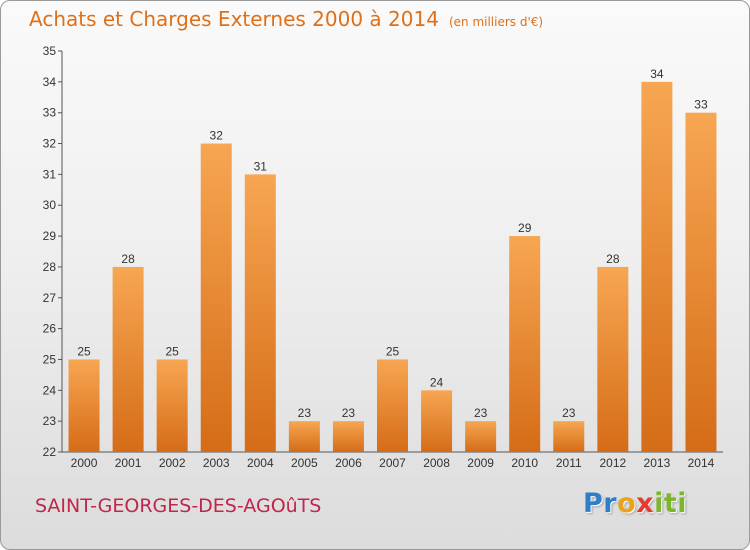  I want to click on x-tick-label: 2005, so click(304, 463).